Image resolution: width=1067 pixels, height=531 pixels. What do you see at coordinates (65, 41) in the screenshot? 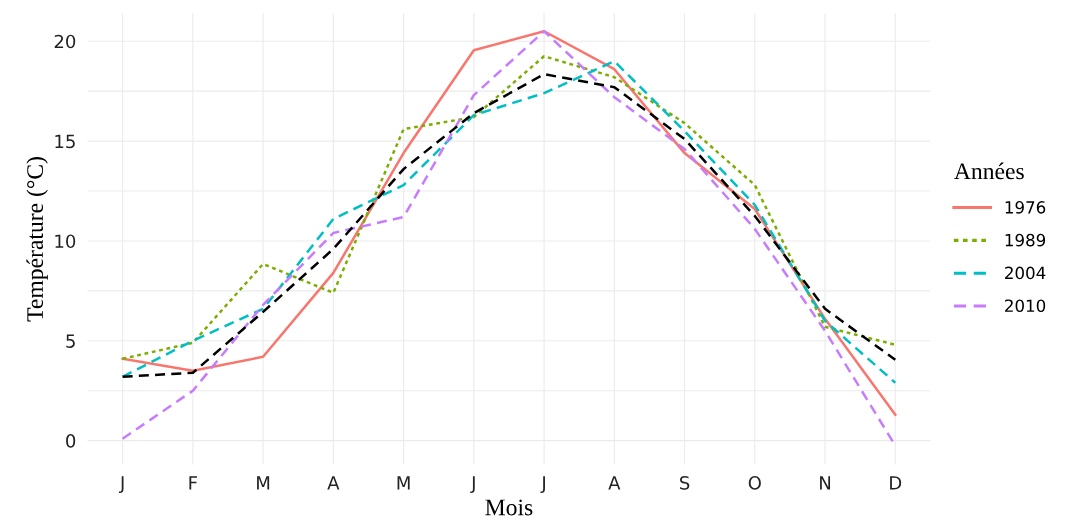
I see `y-tick-label: 20` at bounding box center [65, 41].